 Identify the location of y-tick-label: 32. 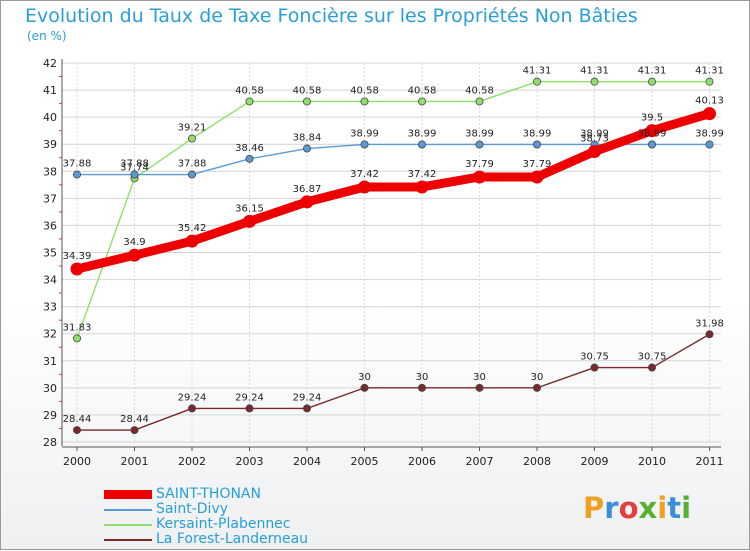
(50, 334).